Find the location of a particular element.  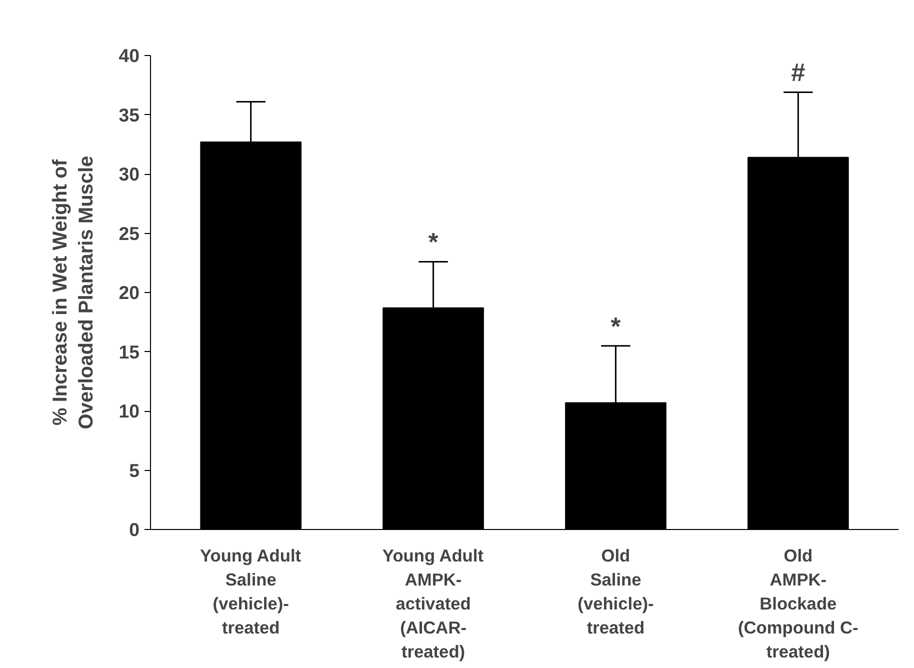

y-tick-label: 20 is located at coordinates (129, 292).